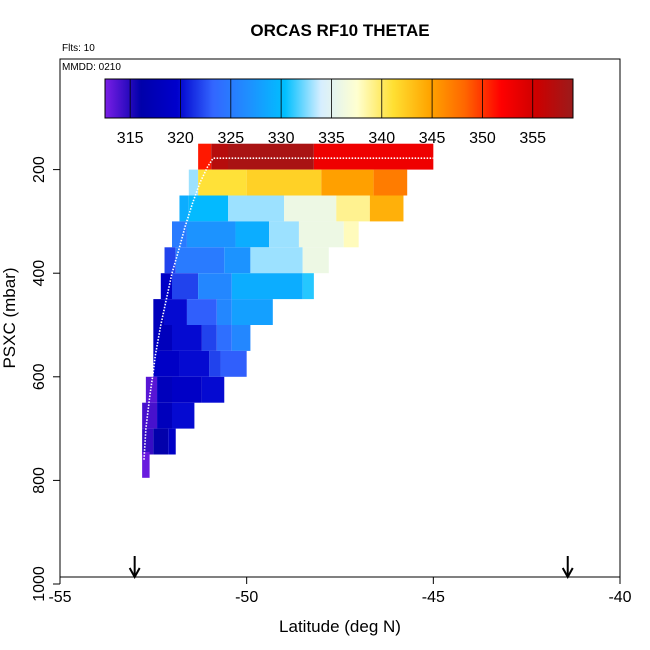 This screenshot has height=650, width=650. Describe the element at coordinates (331, 138) in the screenshot. I see `colorbar-tick-label: 335` at that location.